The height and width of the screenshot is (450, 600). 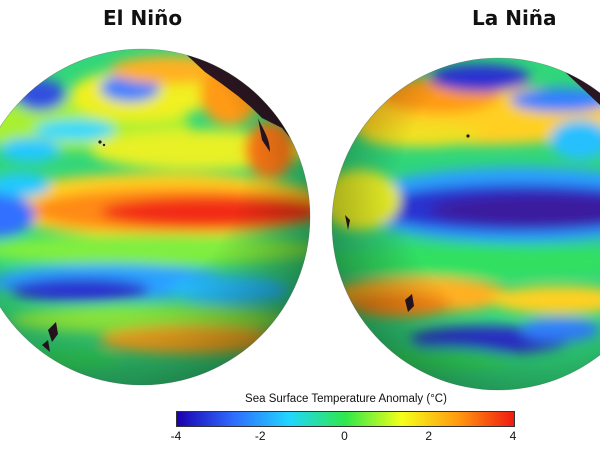 I want to click on colorbar-tick-label: 2, so click(x=429, y=436).